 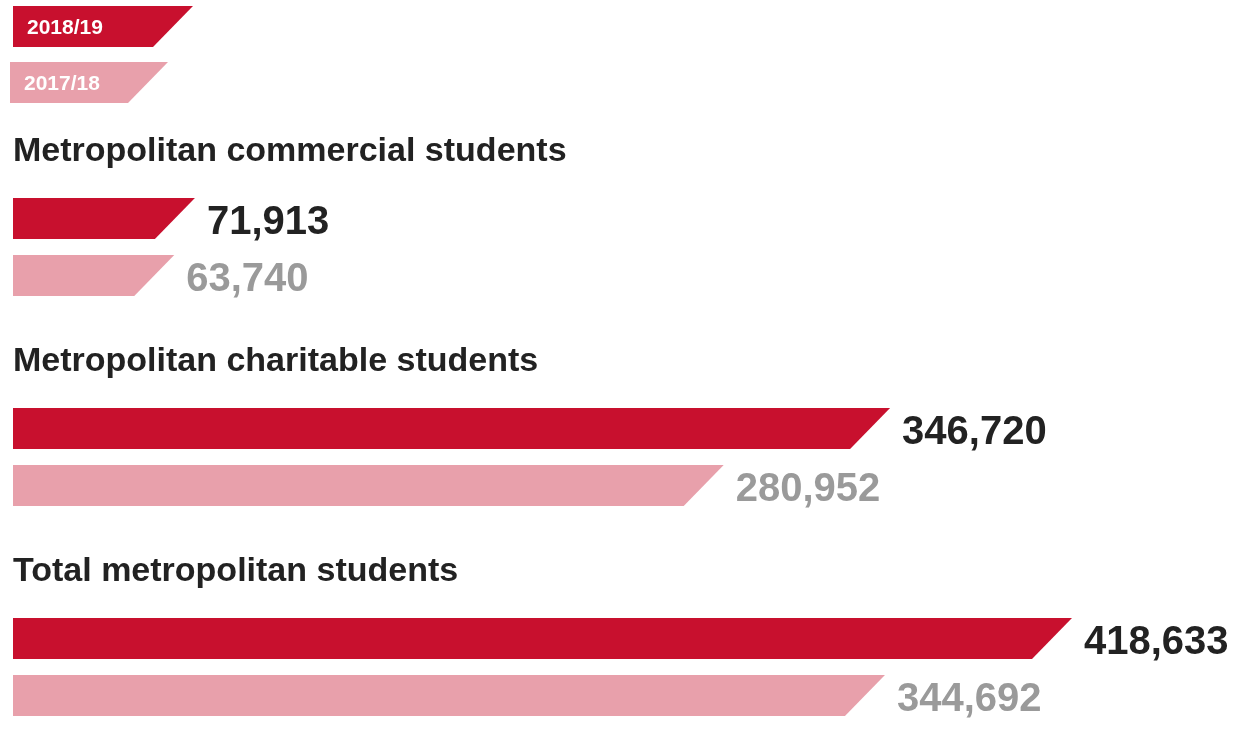 I want to click on y-tick-label: Metropolitan charitable students, so click(x=276, y=359).